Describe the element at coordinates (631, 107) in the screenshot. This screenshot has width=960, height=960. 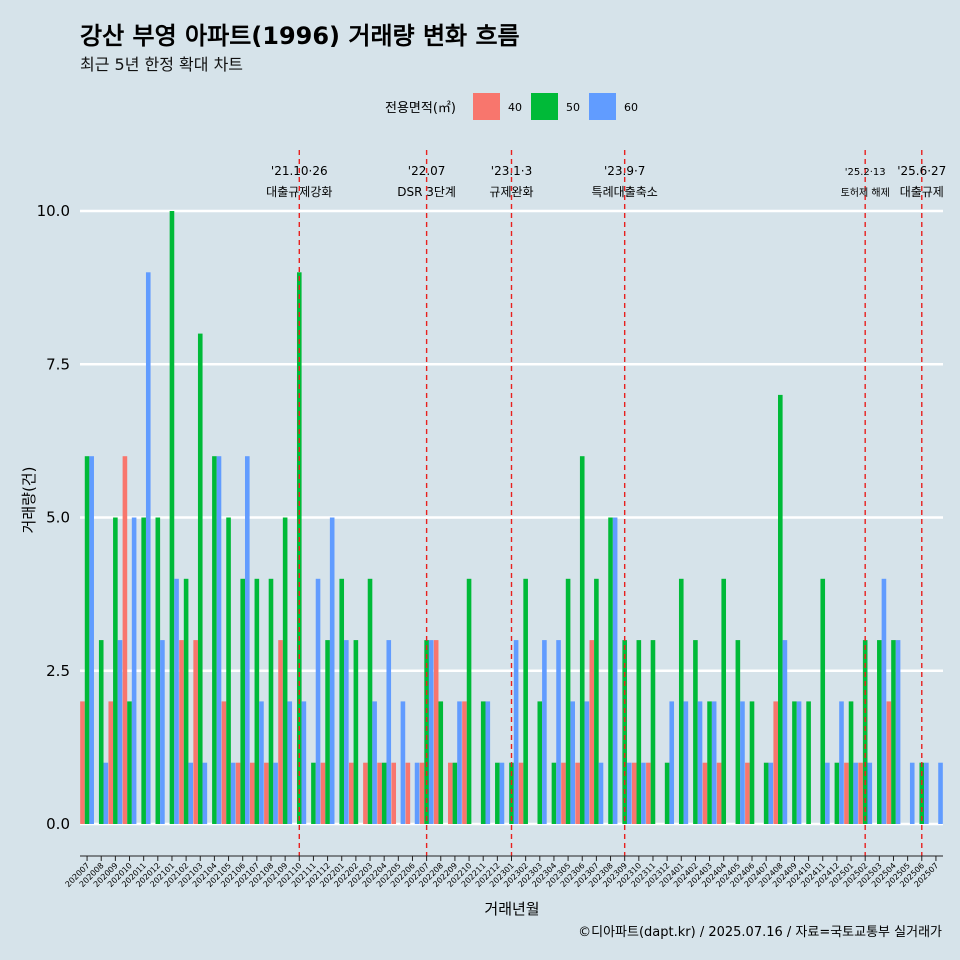
I see `legend-label-60: 60` at that location.